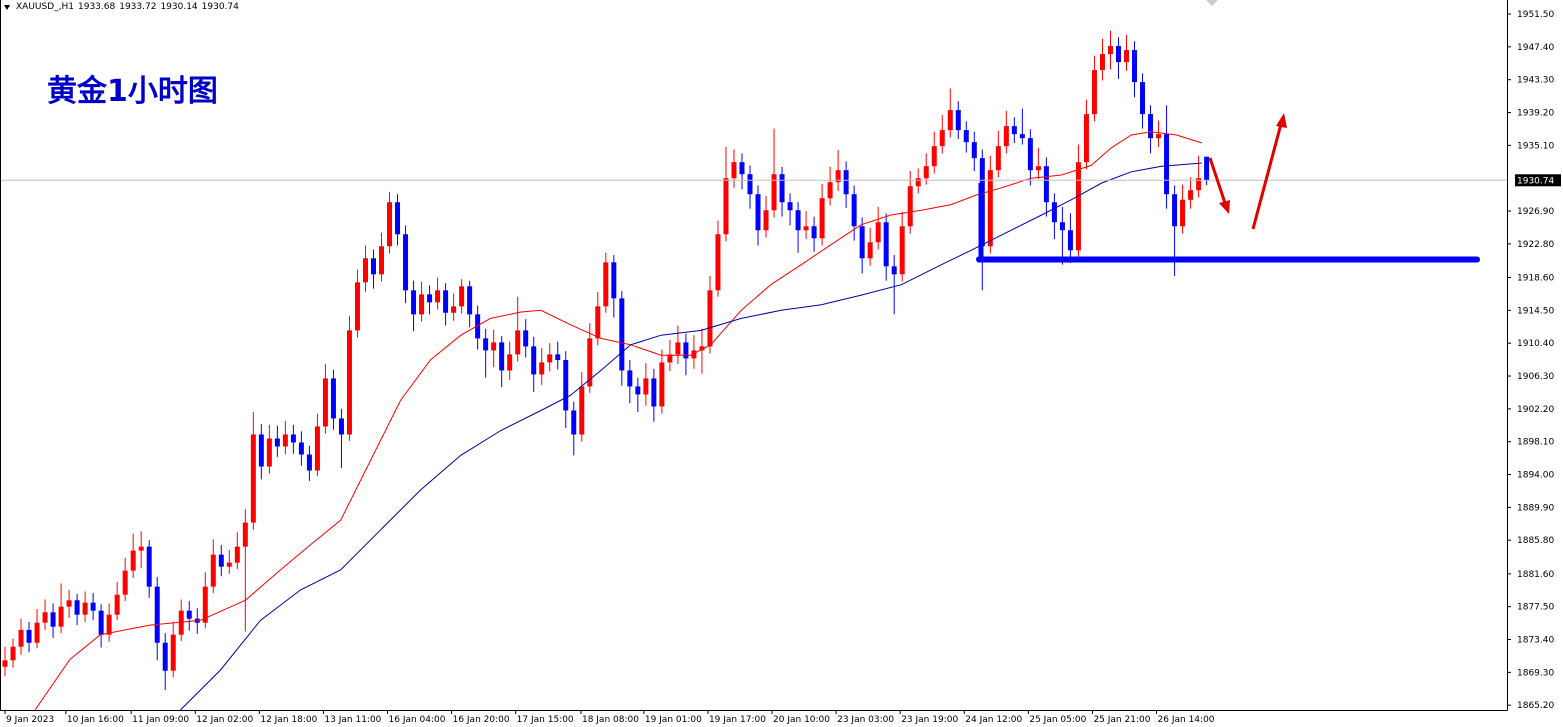 The image size is (1563, 727). What do you see at coordinates (1535, 81) in the screenshot?
I see `y-tick-label: 1943.30` at bounding box center [1535, 81].